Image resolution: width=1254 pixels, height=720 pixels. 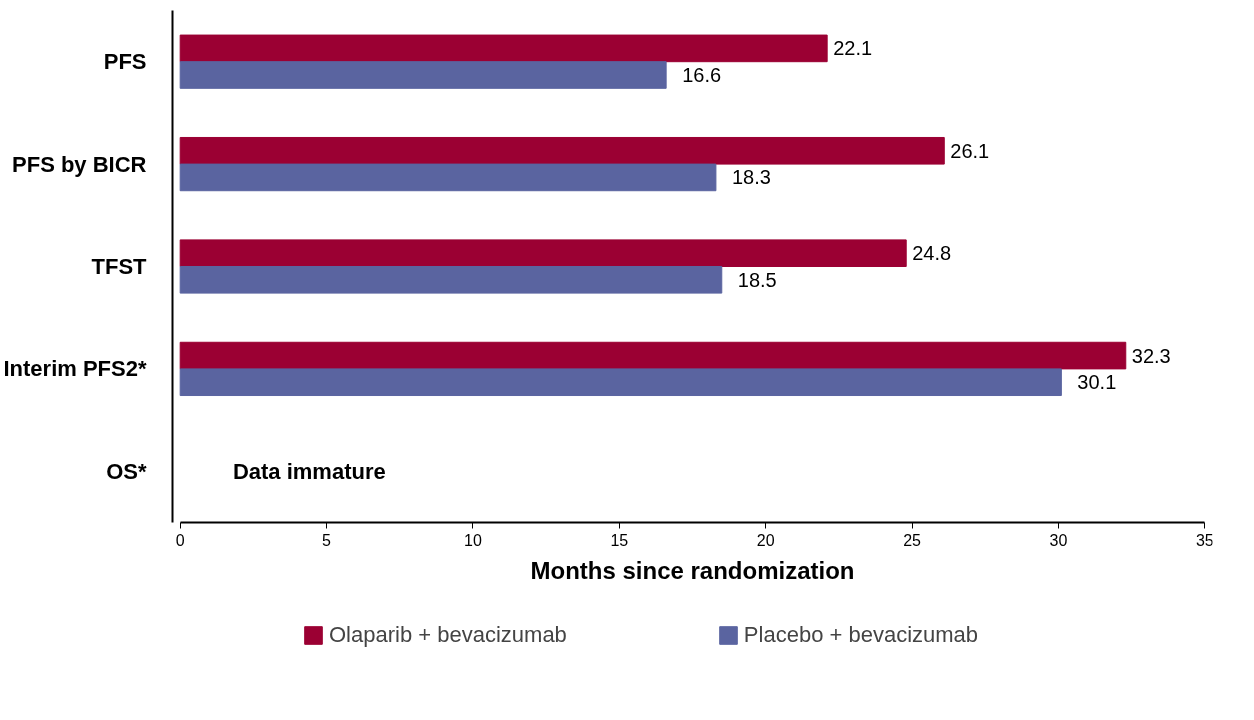 What do you see at coordinates (912, 540) in the screenshot?
I see `x-tick-label: 25` at bounding box center [912, 540].